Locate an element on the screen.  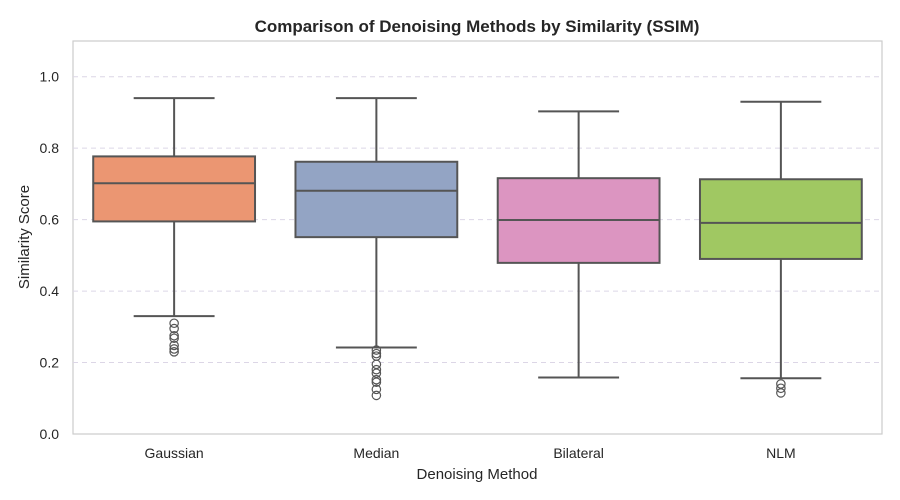
x-tick-label: NLM is located at coordinates (781, 453).